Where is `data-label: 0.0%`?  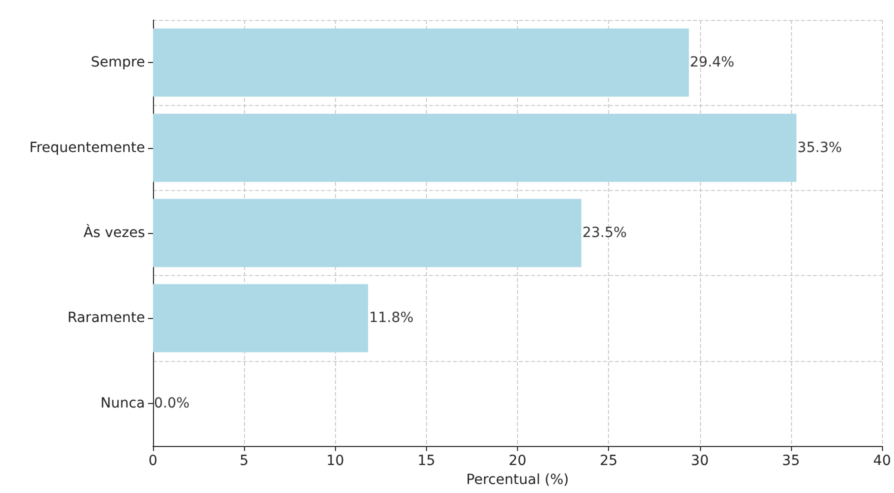 data-label: 0.0% is located at coordinates (172, 403).